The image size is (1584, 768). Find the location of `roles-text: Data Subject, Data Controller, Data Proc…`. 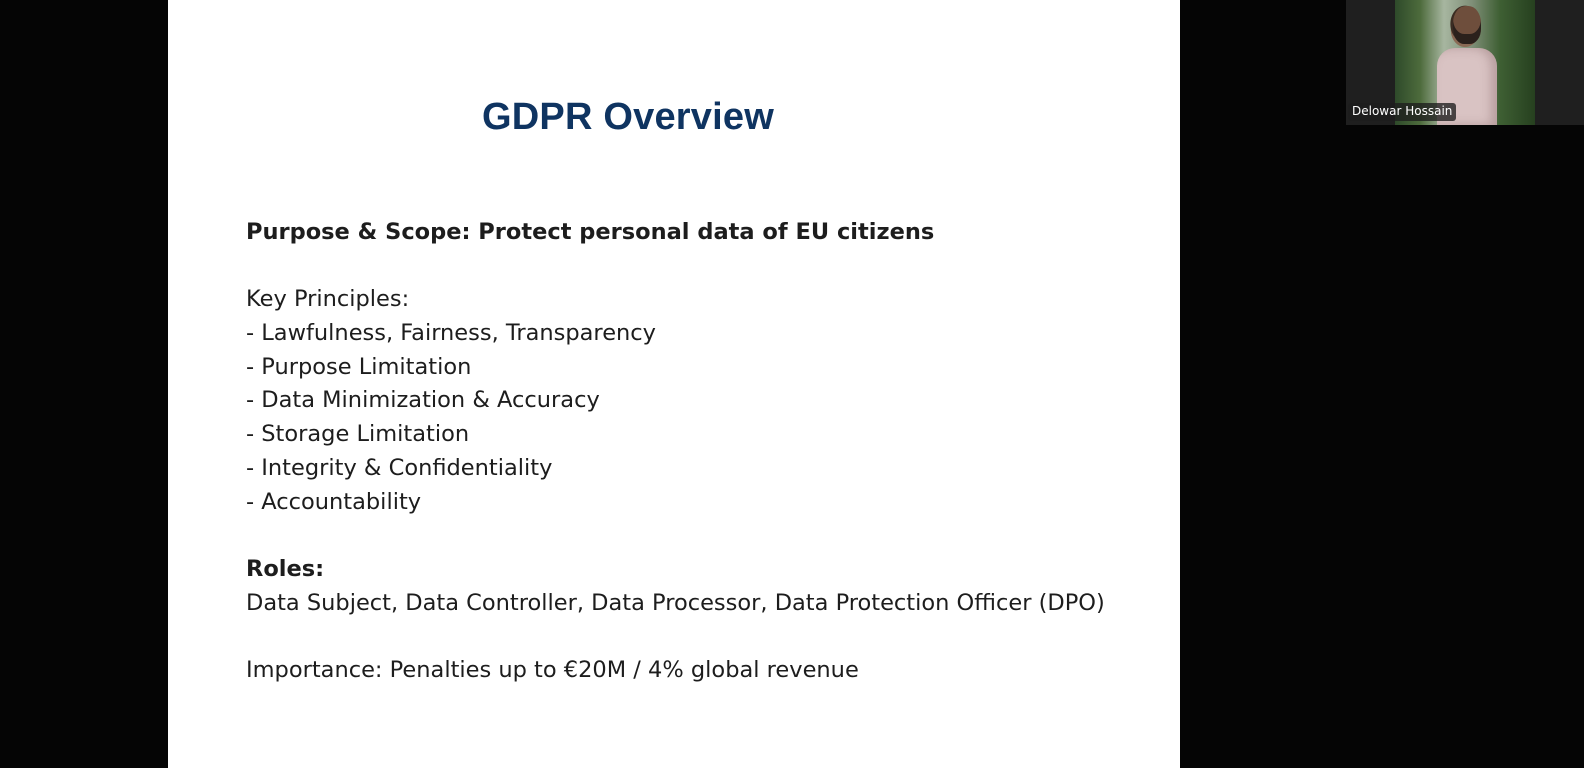

roles-text: Data Subject, Data Controller, Data Proc… is located at coordinates (675, 602).